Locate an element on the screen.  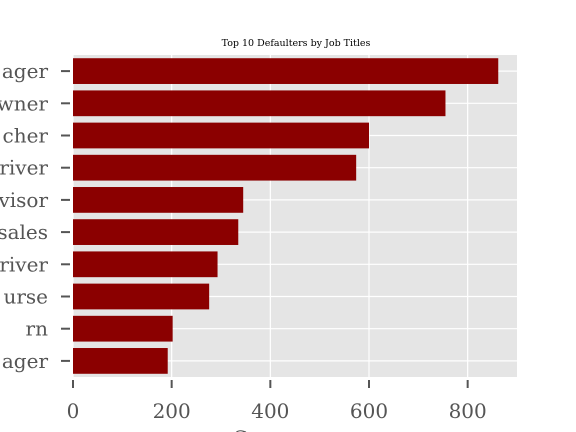
x-tick-label: 800 is located at coordinates (468, 411).